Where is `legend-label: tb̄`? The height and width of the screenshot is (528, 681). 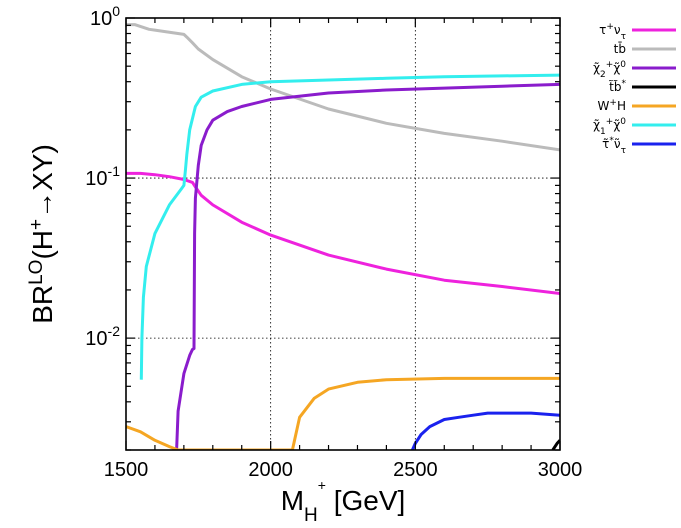 legend-label: tb̄ is located at coordinates (620, 49).